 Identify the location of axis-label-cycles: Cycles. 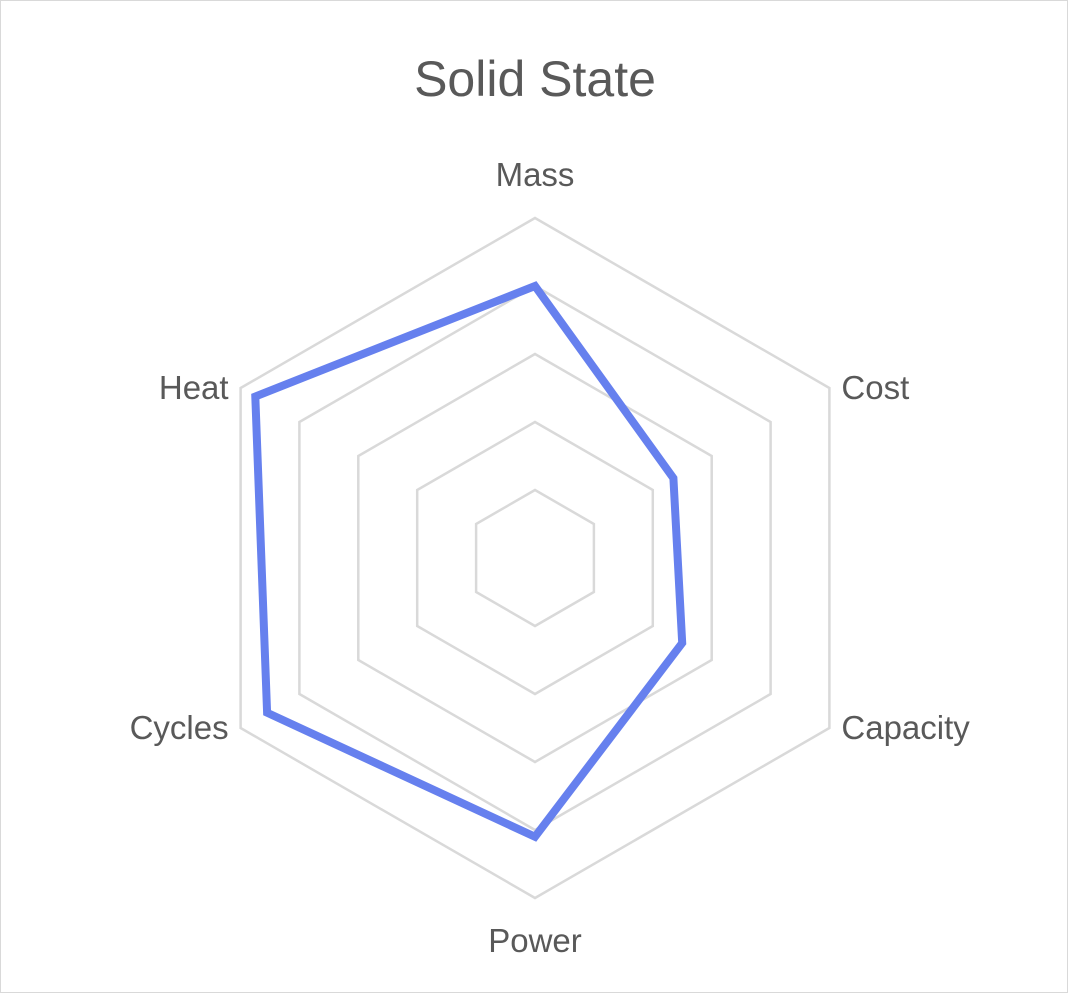
(179, 727).